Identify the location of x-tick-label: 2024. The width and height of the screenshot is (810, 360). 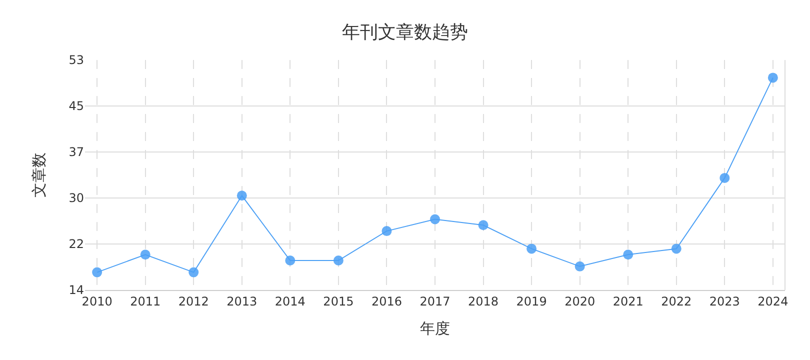
(773, 301).